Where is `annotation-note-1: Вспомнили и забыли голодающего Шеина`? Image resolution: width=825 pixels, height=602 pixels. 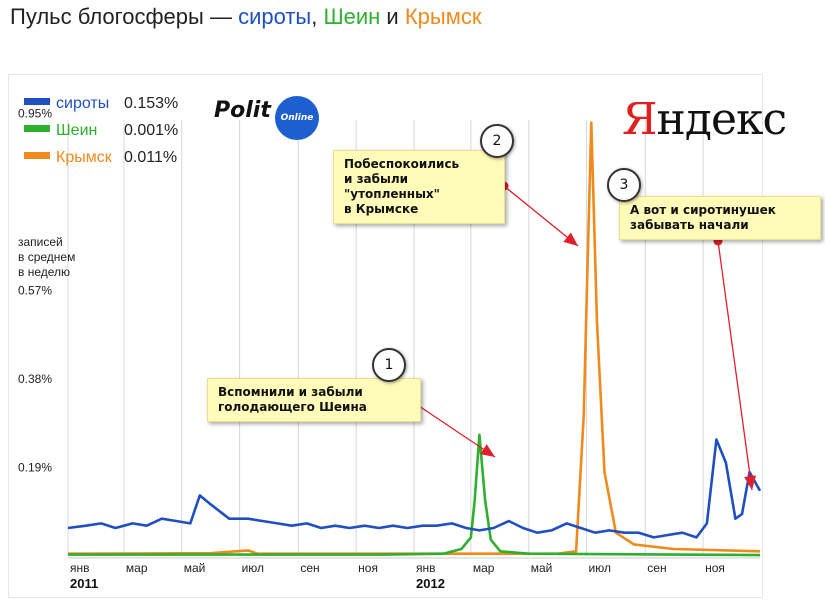
annotation-note-1: Вспомнили и забыли голодающего Шеина is located at coordinates (314, 400).